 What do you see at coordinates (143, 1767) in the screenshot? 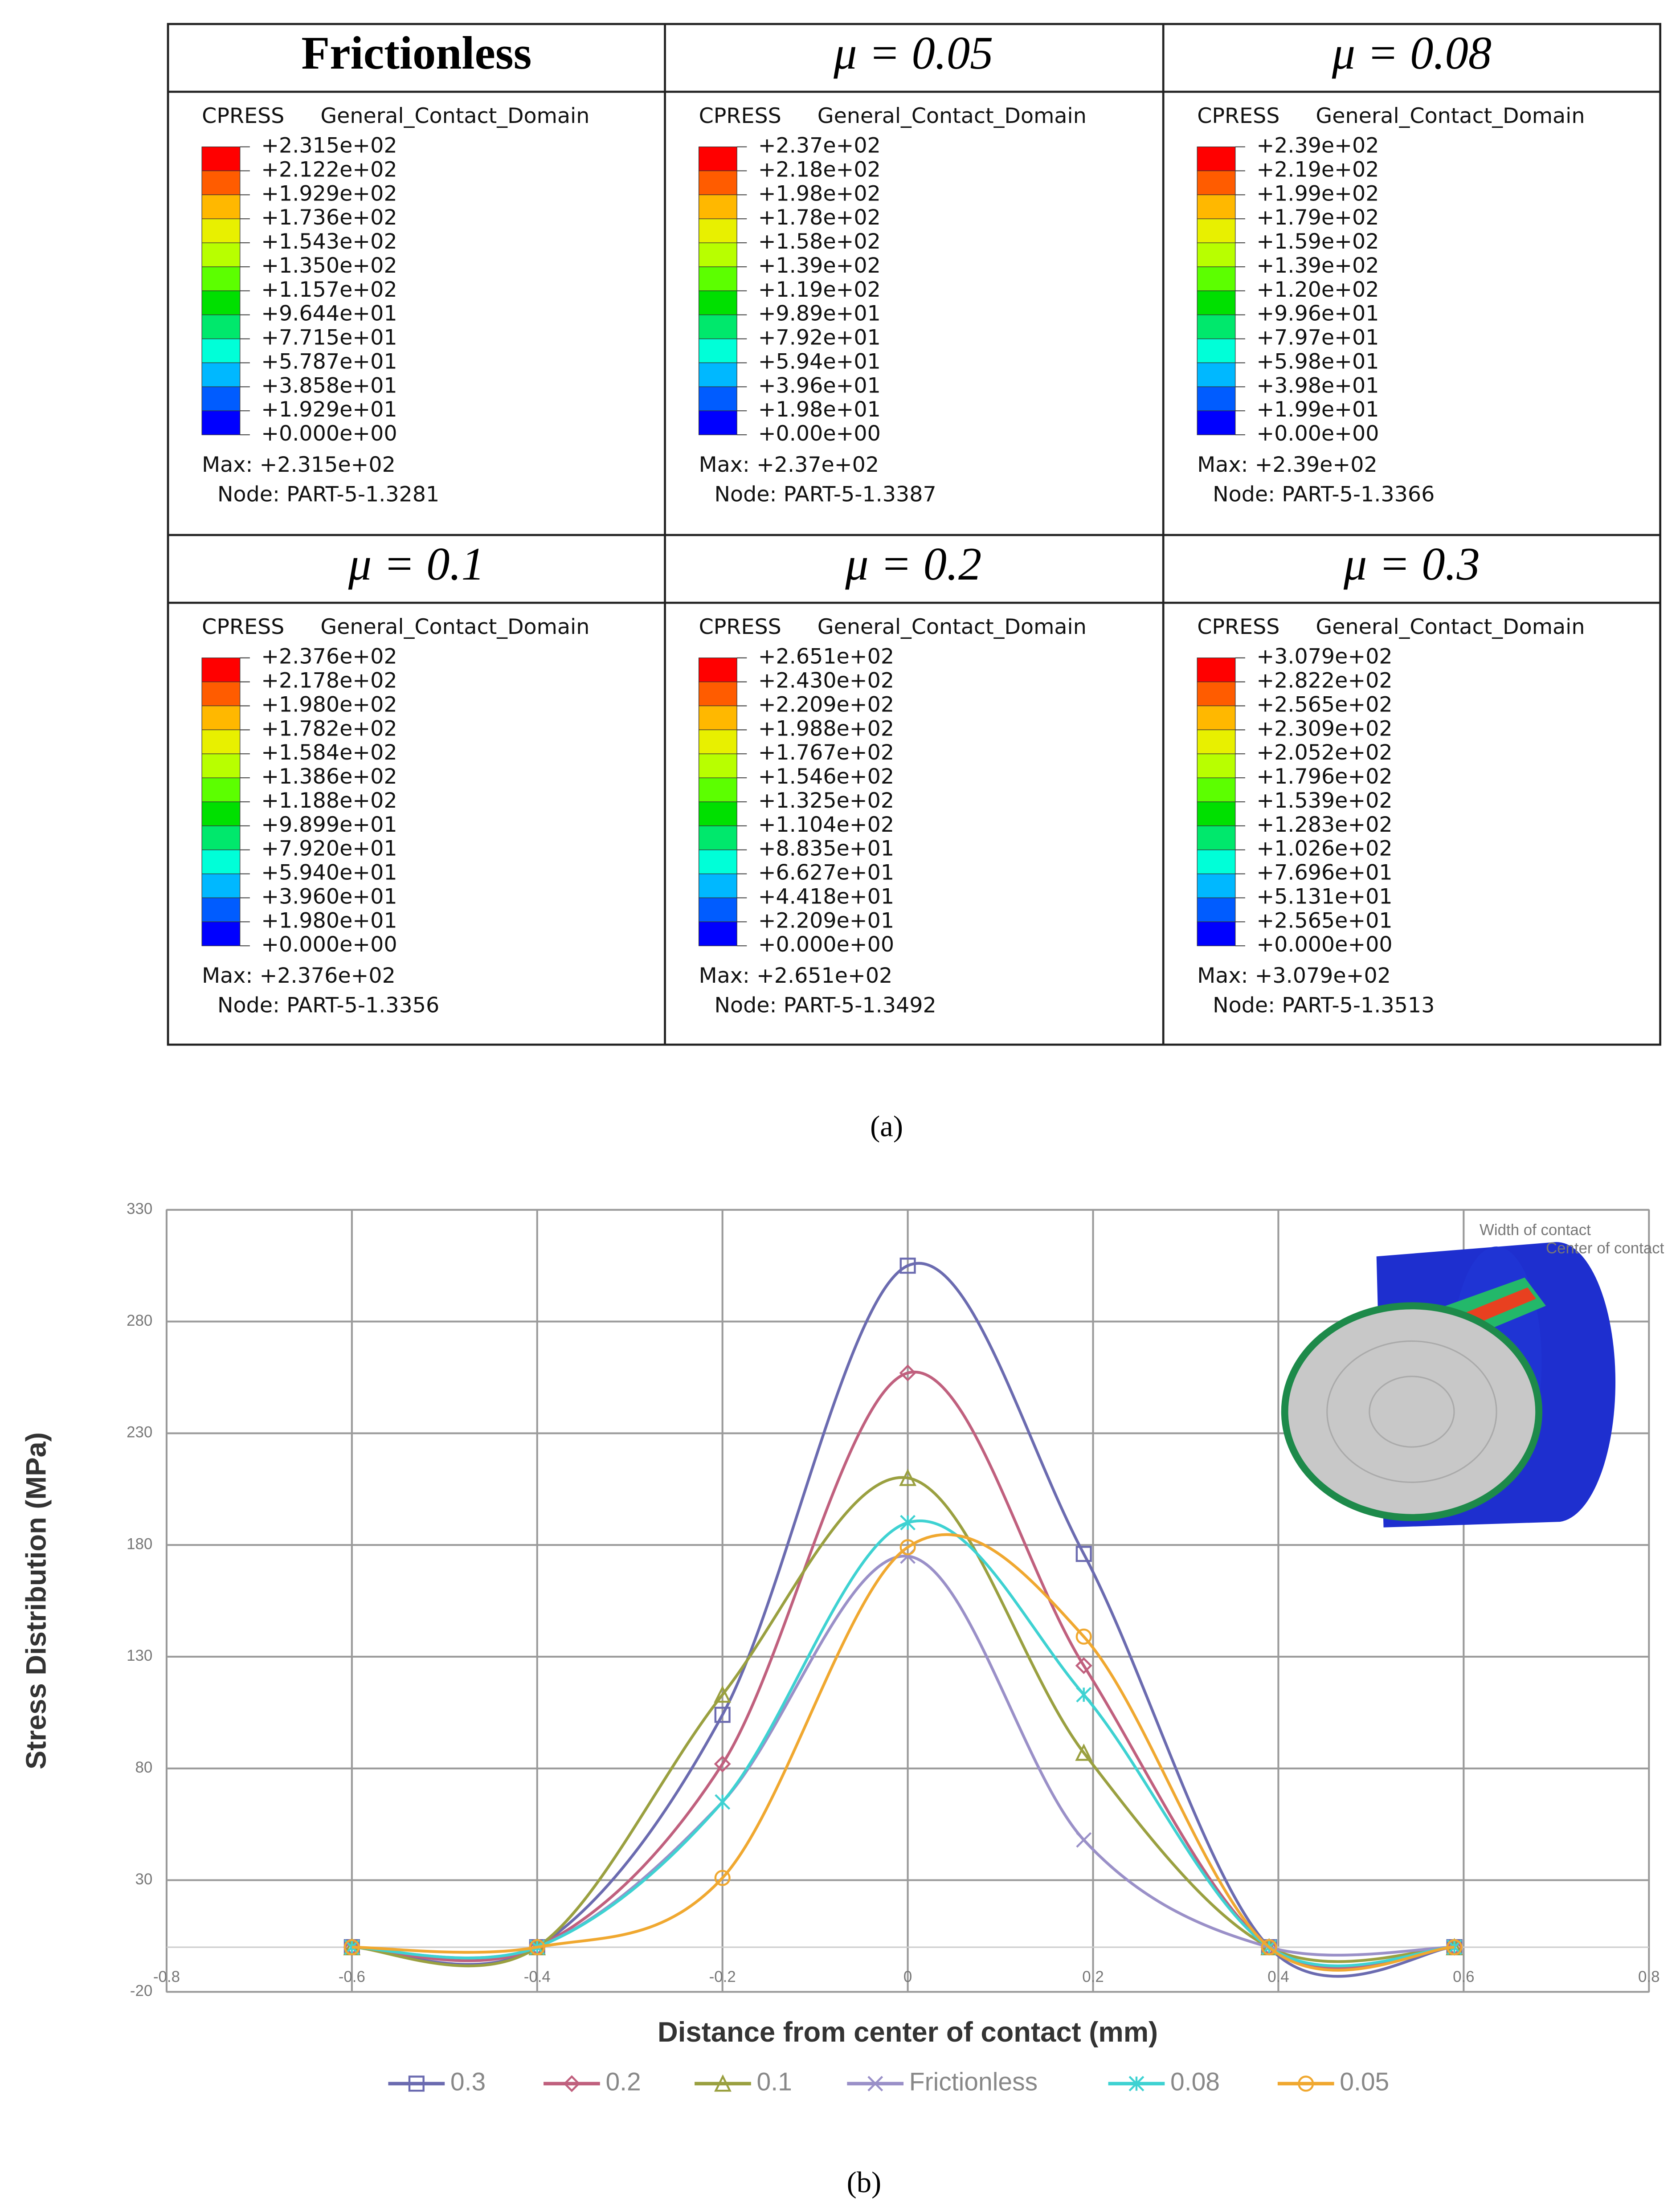
I see `y-tick-label: 80` at bounding box center [143, 1767].